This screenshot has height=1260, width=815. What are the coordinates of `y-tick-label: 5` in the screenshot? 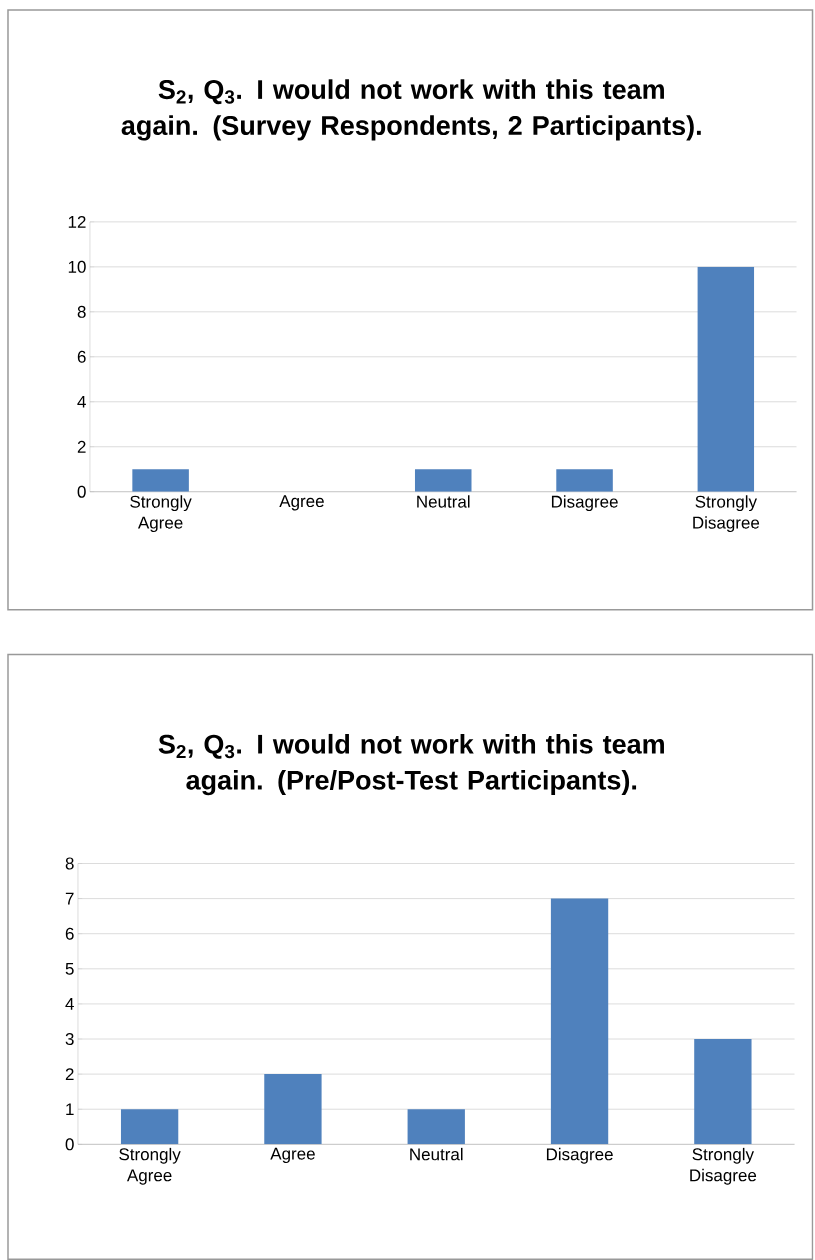 It's located at (69, 968).